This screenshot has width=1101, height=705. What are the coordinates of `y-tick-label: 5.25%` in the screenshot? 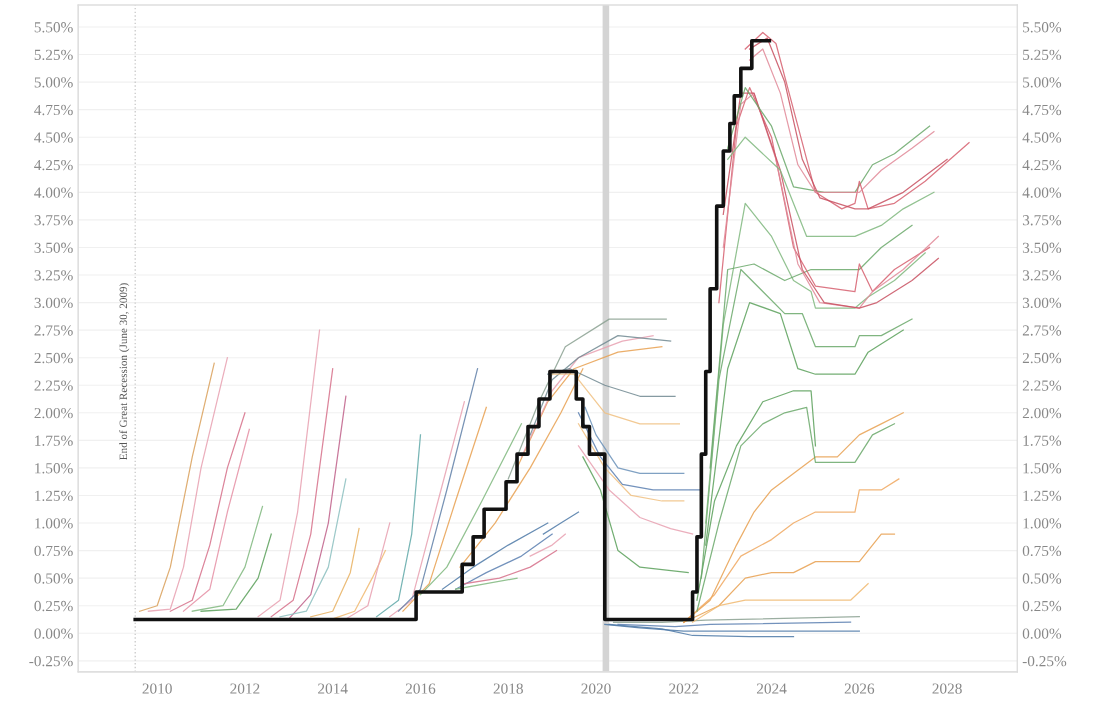 It's located at (53, 55).